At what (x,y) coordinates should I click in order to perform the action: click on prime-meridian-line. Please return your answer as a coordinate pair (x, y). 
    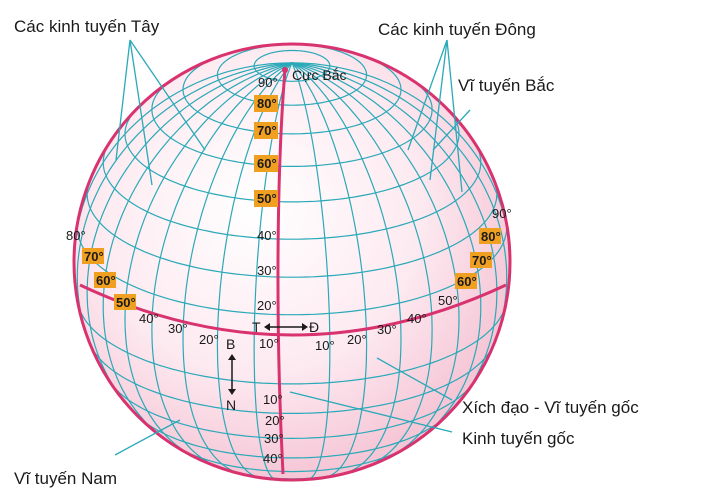
    Looking at the image, I should click on (281, 272).